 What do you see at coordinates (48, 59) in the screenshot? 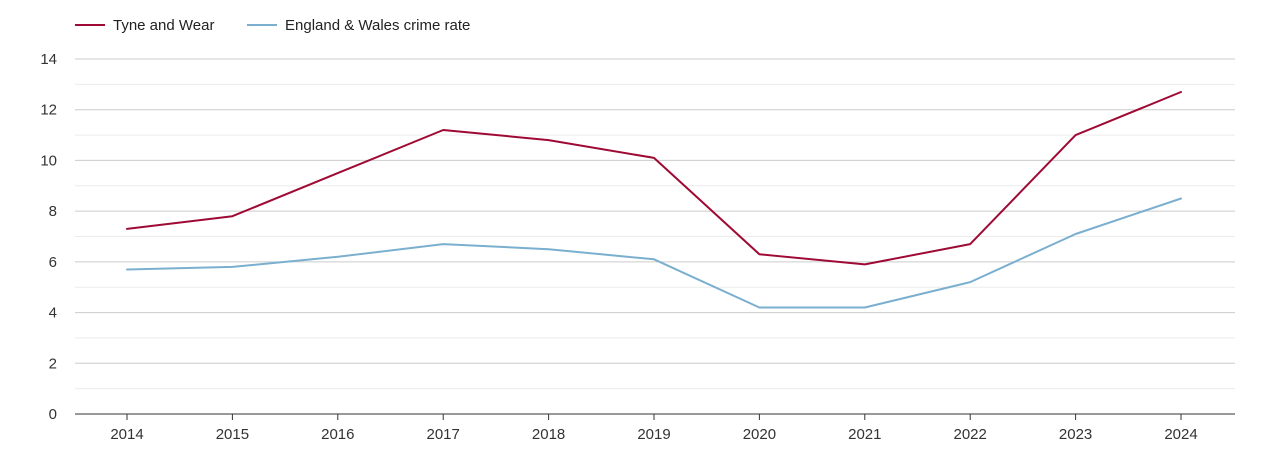
I see `y-tick-label: 14` at bounding box center [48, 59].